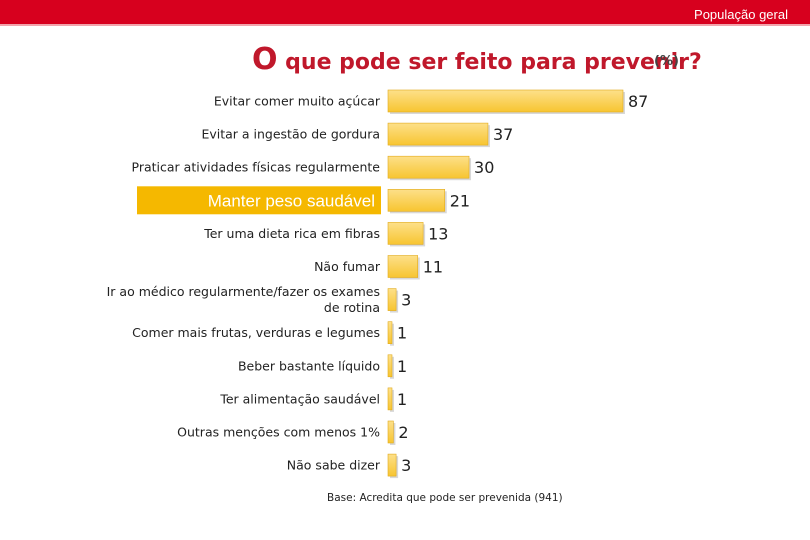  Describe the element at coordinates (297, 101) in the screenshot. I see `category-label: Evitar comer muito açúcar` at that location.